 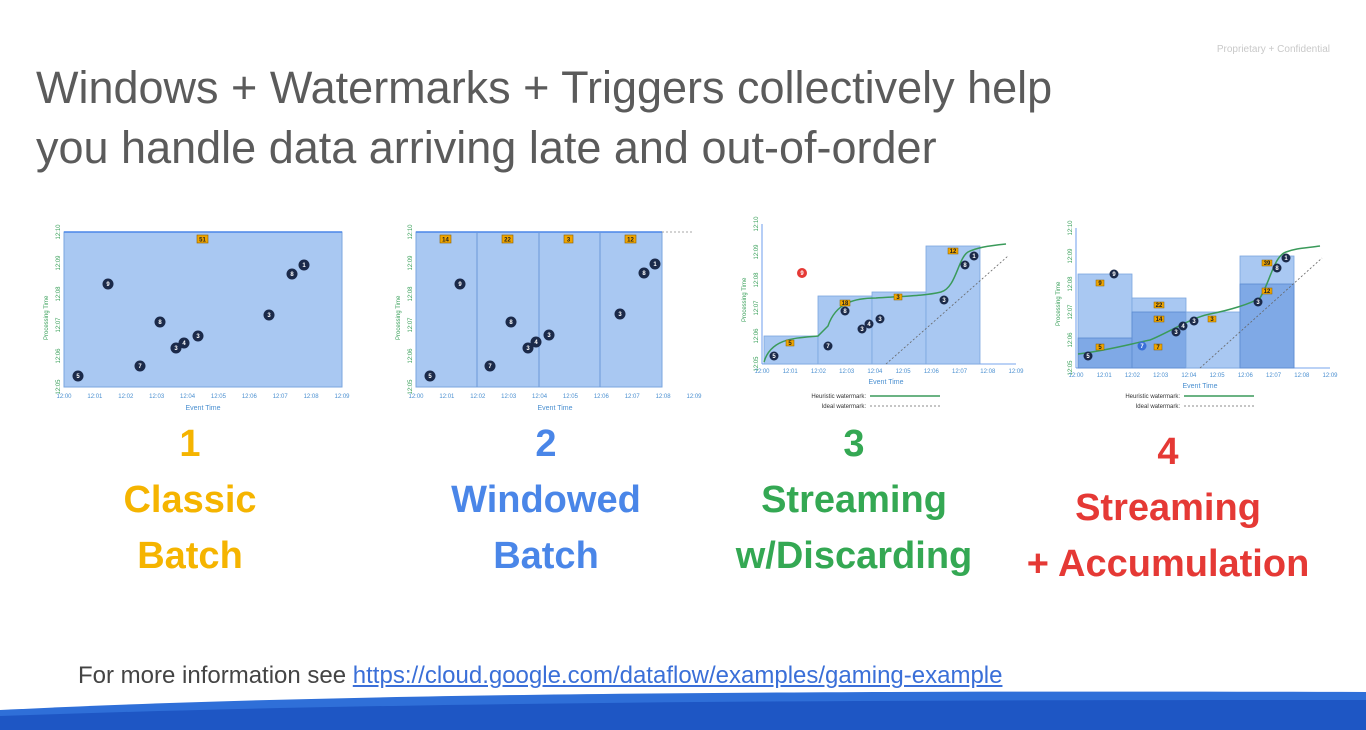 I want to click on caption-number: 1, so click(x=190, y=444).